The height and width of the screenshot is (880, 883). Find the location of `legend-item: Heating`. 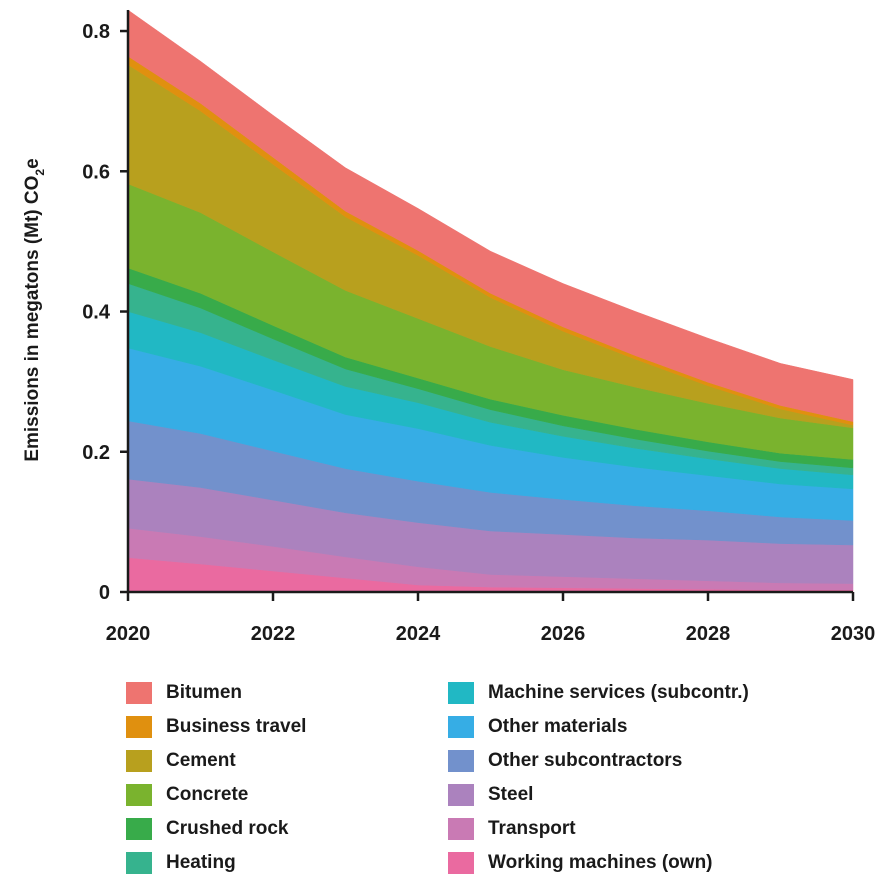

legend-item: Heating is located at coordinates (216, 863).